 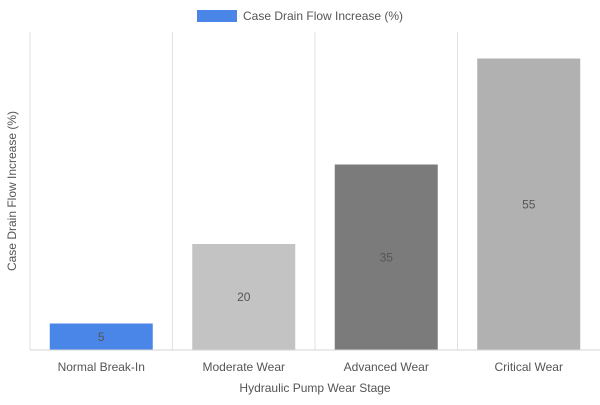 What do you see at coordinates (386, 367) in the screenshot?
I see `x-tick-label-advanced-wear: Advanced Wear` at bounding box center [386, 367].